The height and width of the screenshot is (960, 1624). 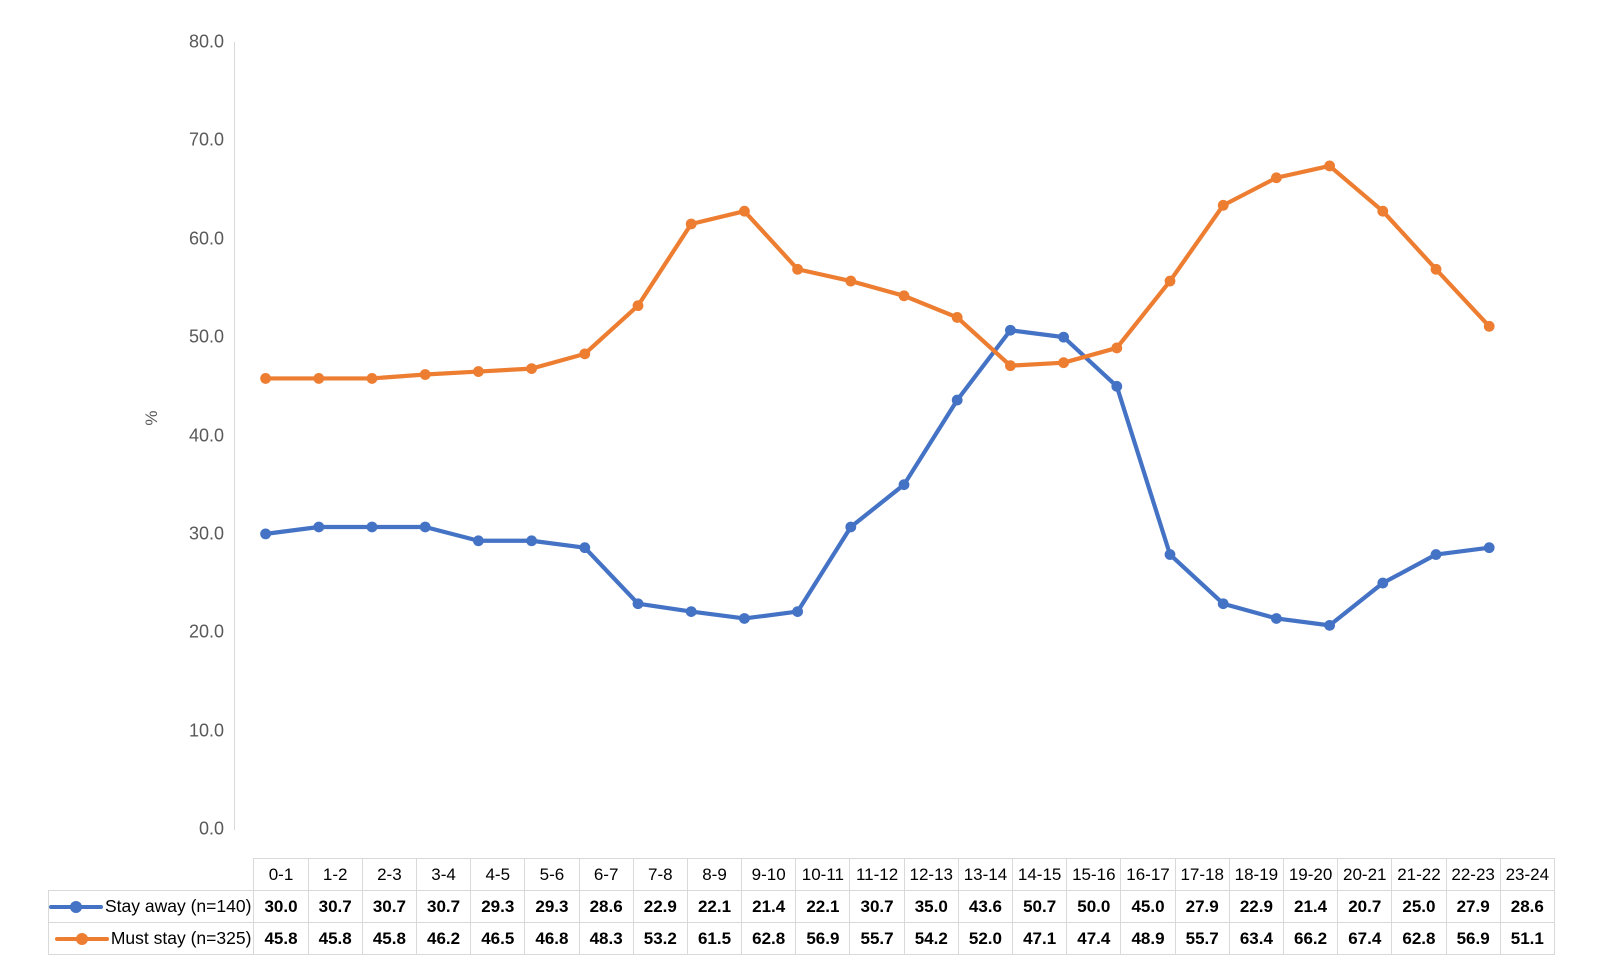 What do you see at coordinates (443, 874) in the screenshot?
I see `category-header-cell: 3-4` at bounding box center [443, 874].